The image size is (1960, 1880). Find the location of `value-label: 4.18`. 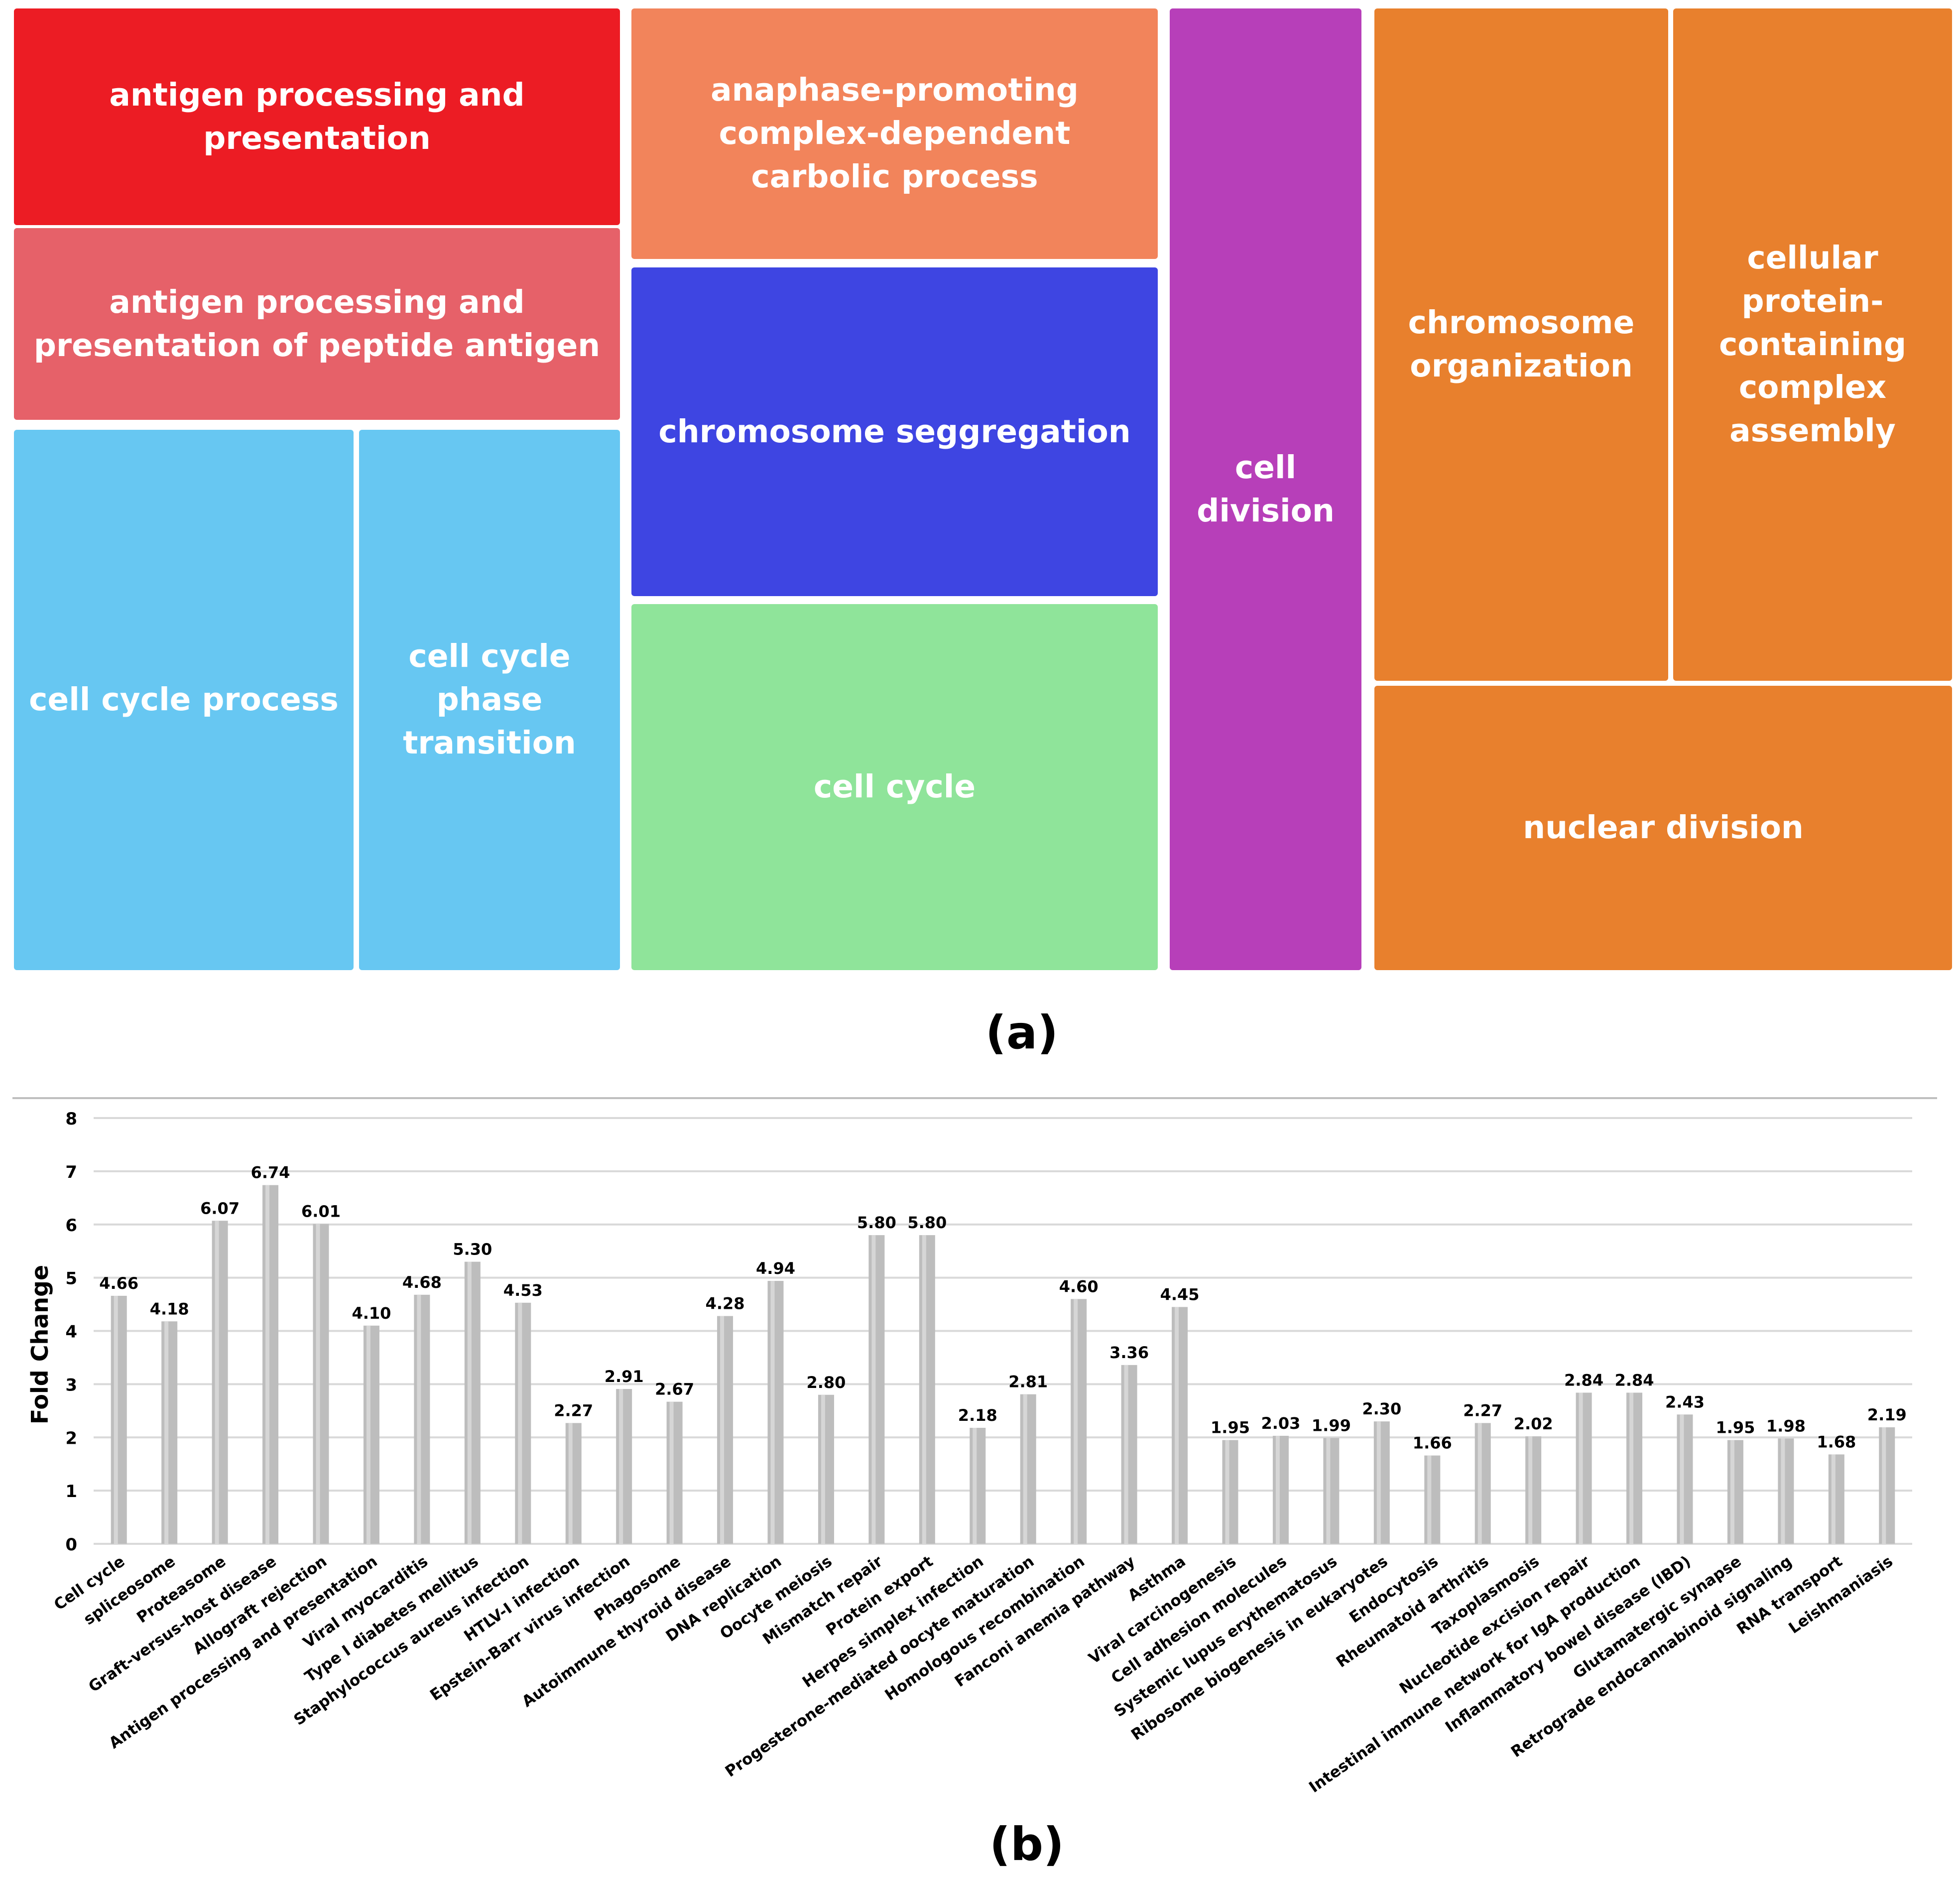

value-label: 4.18 is located at coordinates (169, 1308).